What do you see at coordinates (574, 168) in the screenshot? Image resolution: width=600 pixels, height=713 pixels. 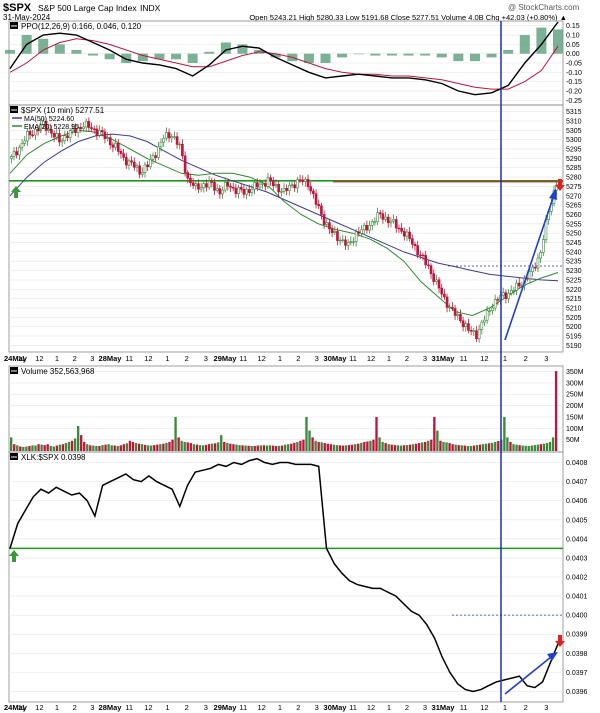 I see `price-tick-label: 5285` at bounding box center [574, 168].